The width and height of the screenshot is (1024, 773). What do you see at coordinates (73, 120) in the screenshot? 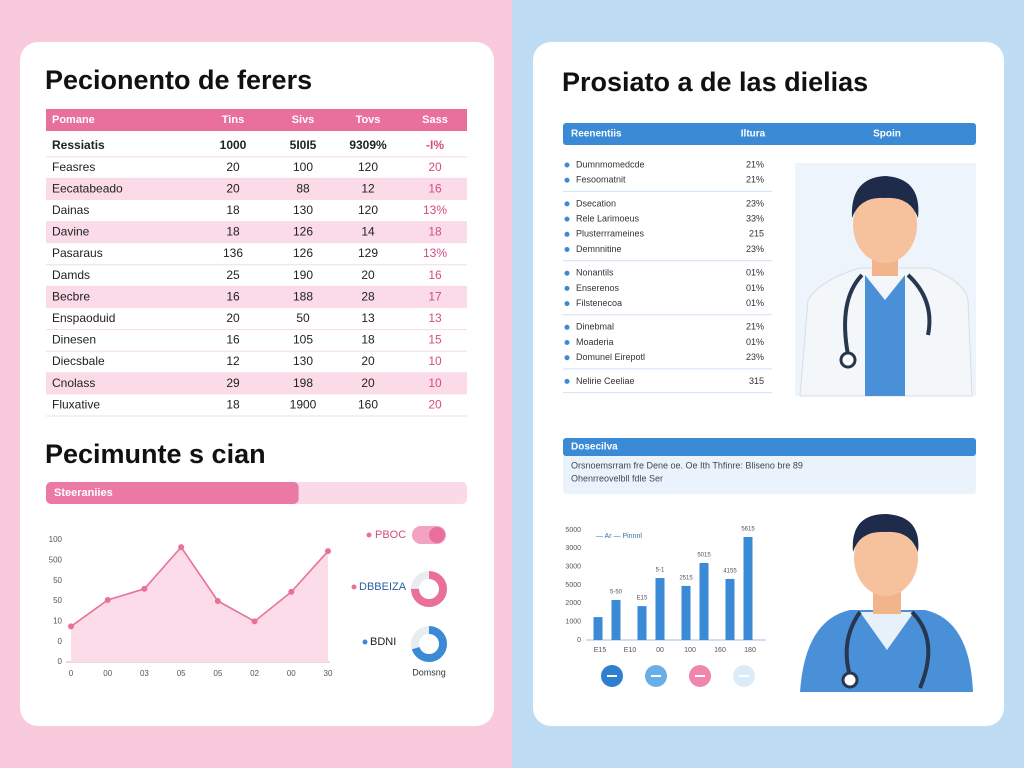
I see `header-cell: Pomane` at bounding box center [73, 120].